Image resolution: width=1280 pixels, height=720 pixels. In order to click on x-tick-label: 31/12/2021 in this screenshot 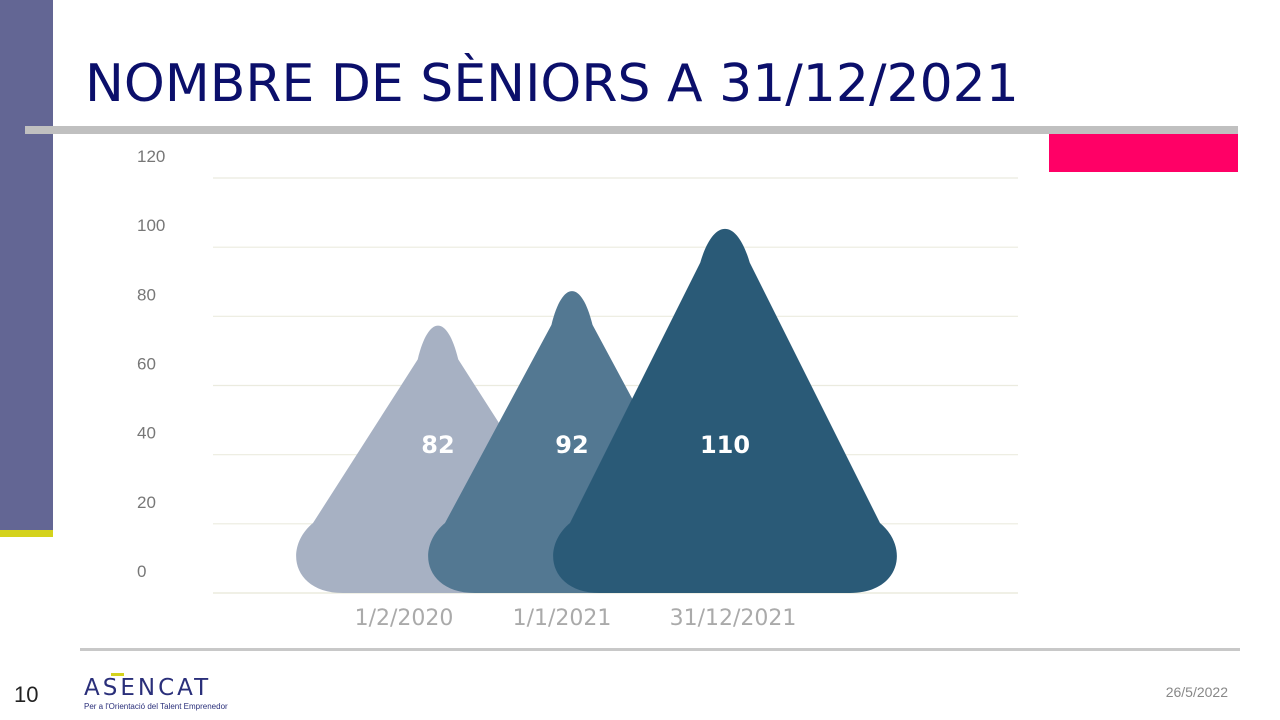, I will do `click(733, 618)`.